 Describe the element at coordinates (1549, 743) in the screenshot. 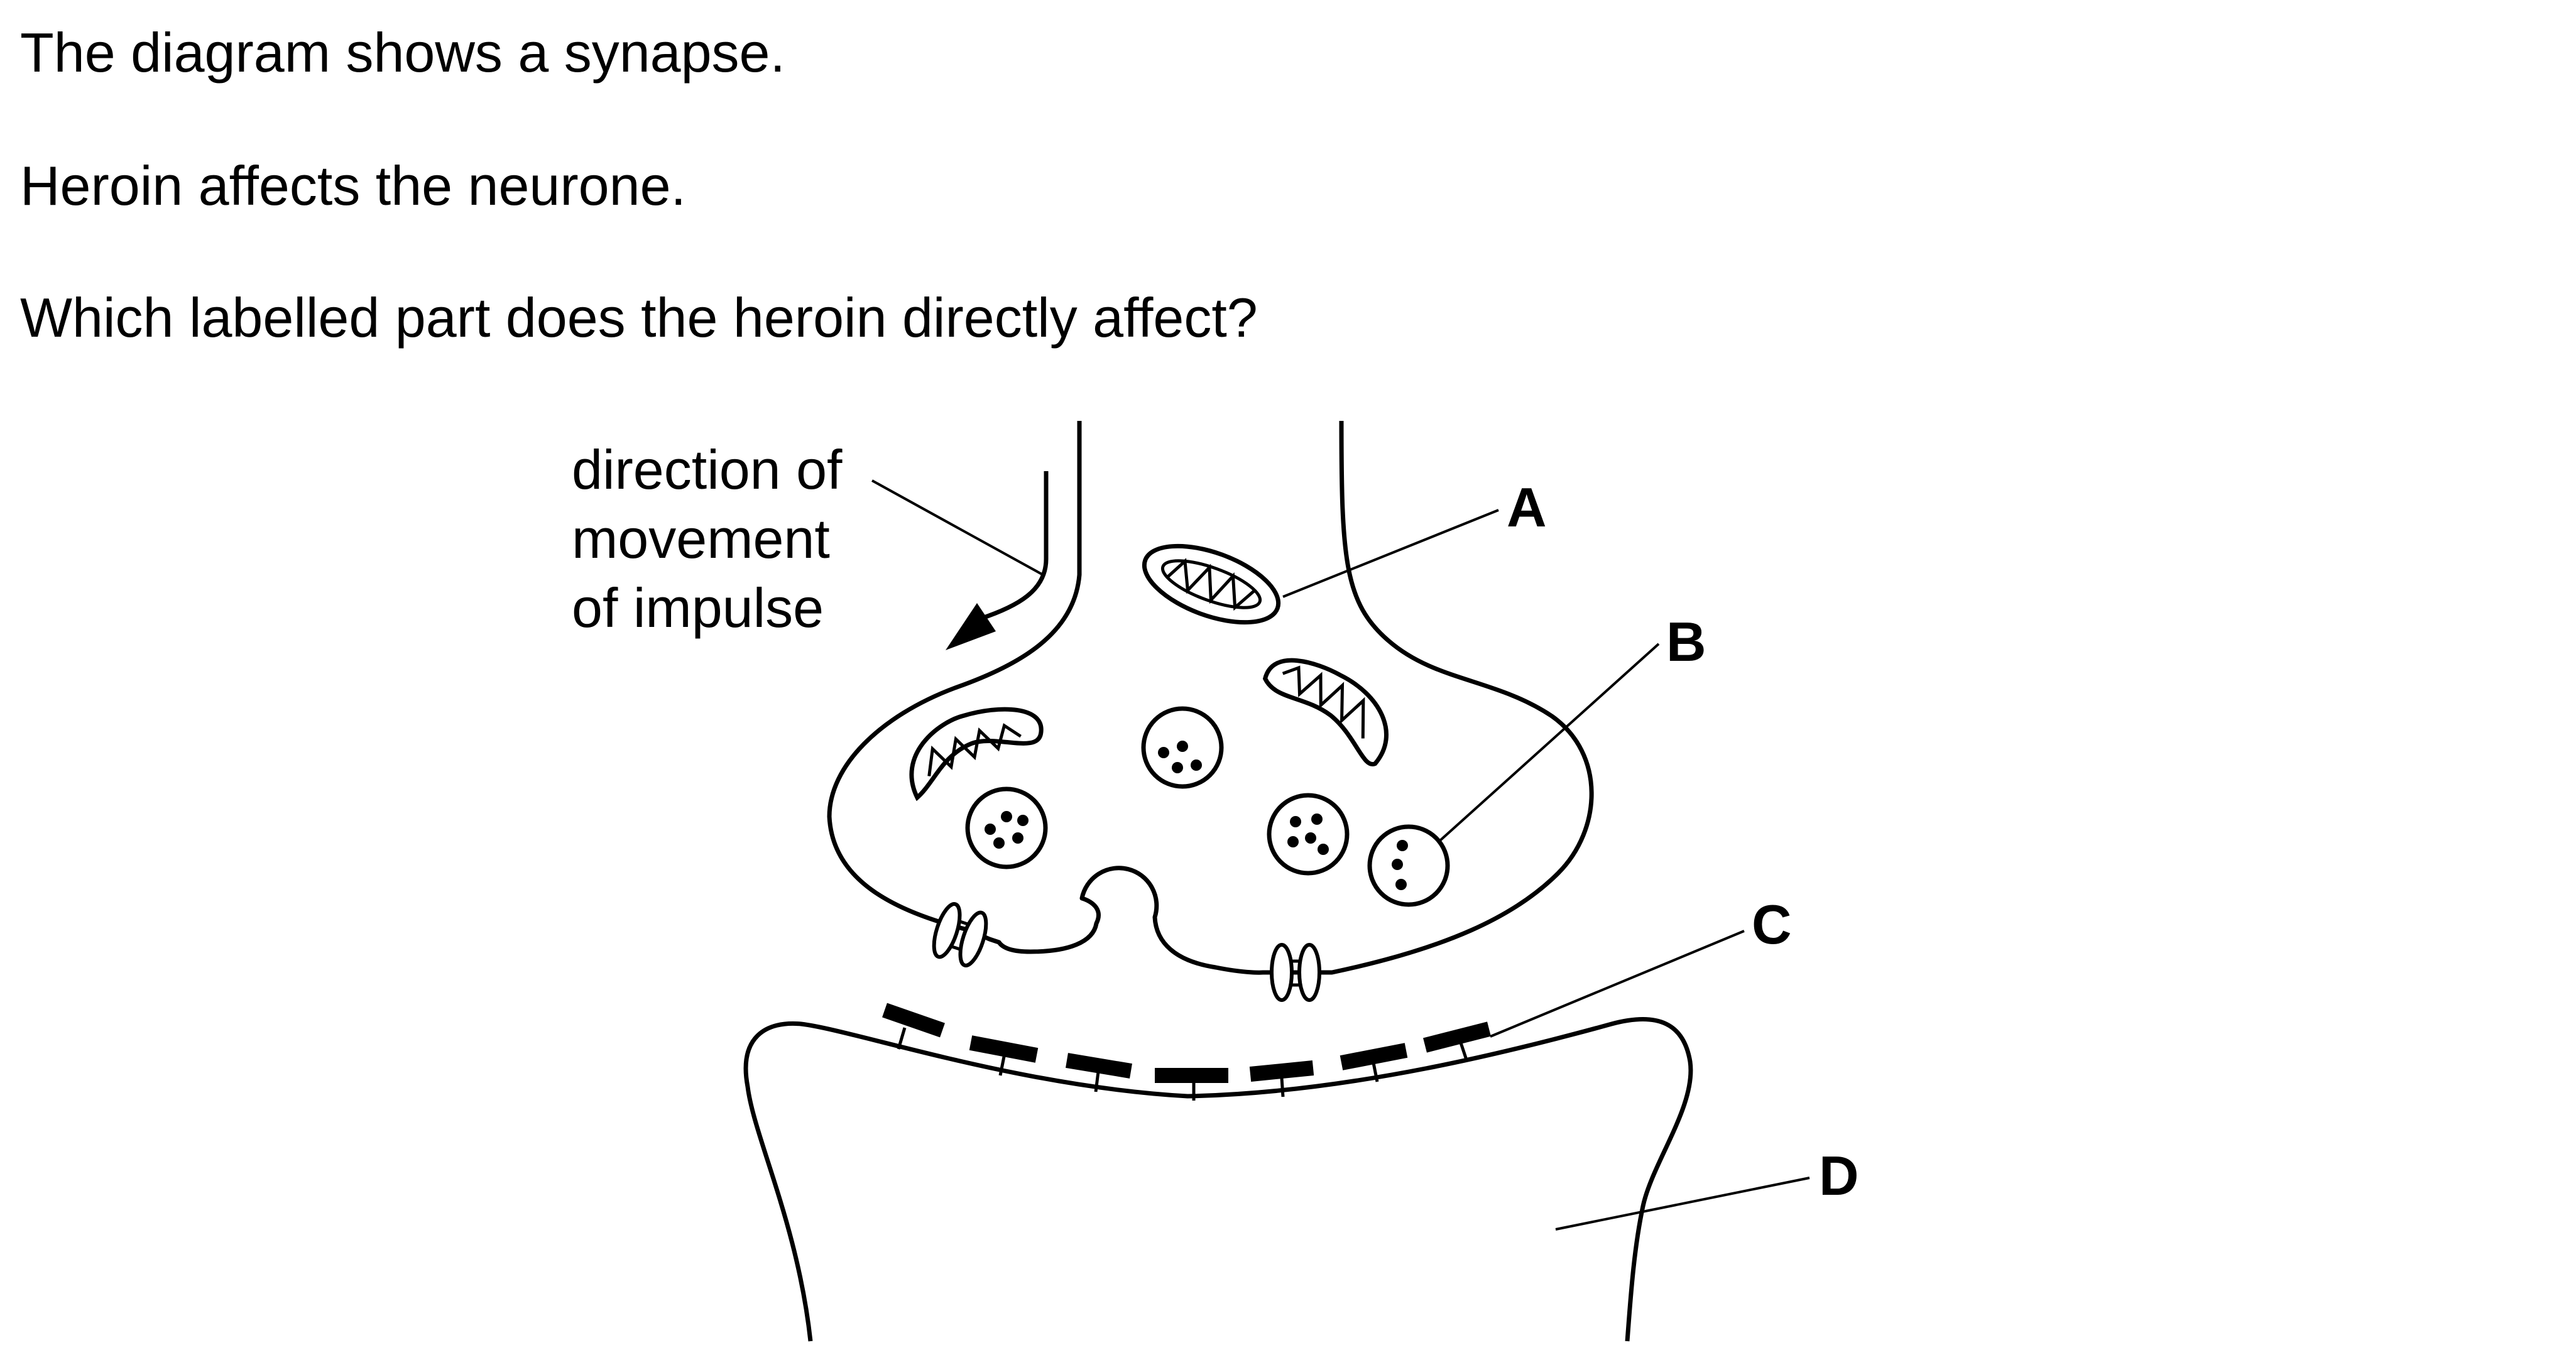

I see `label-b-leader` at that location.